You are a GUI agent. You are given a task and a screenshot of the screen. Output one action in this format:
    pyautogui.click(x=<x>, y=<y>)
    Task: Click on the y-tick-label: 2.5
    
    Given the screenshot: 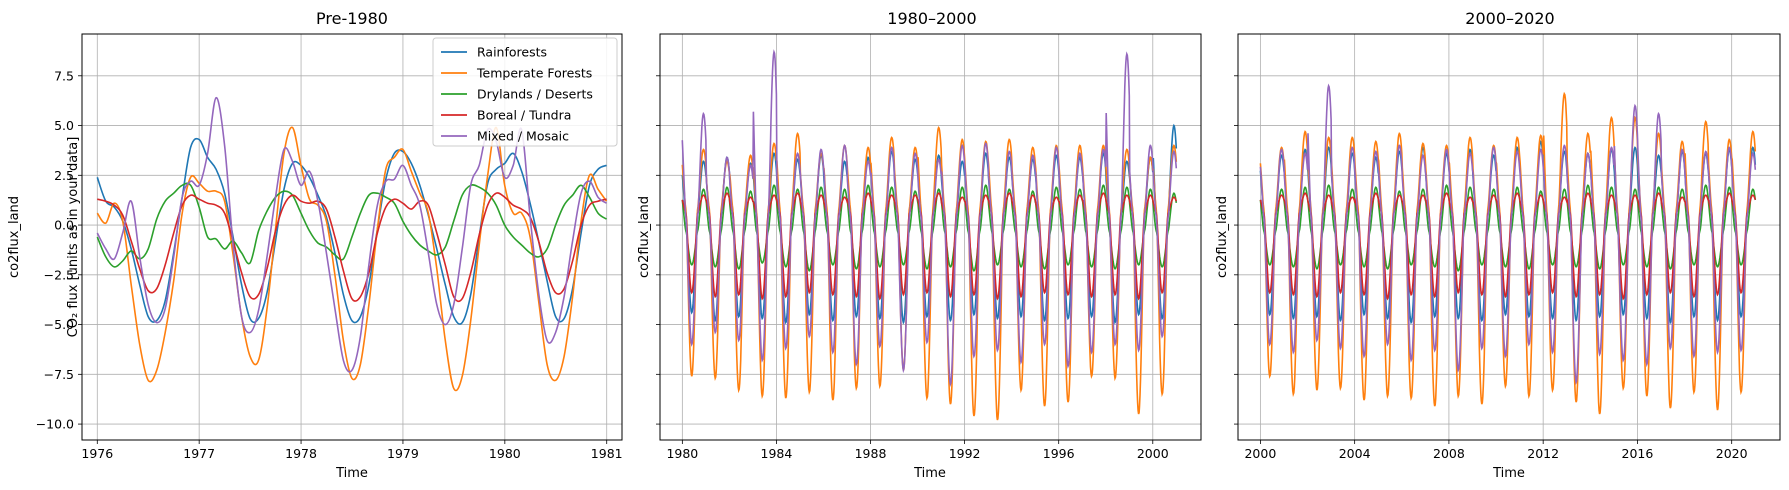 What is the action you would take?
    pyautogui.click(x=64, y=175)
    